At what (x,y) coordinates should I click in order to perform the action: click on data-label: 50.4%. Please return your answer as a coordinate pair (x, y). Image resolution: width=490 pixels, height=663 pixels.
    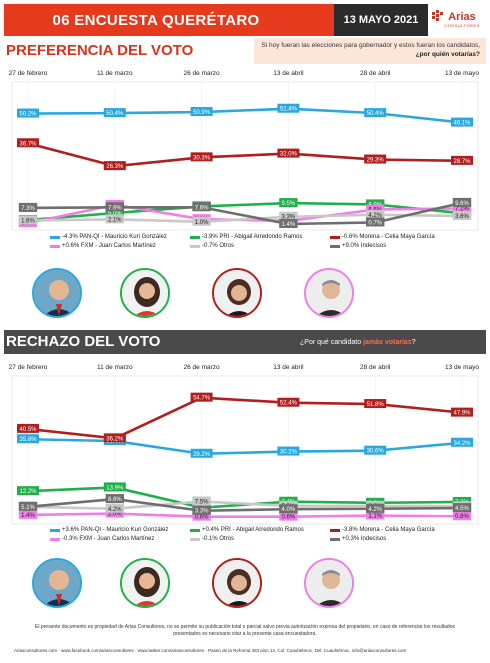
    Looking at the image, I should click on (114, 113).